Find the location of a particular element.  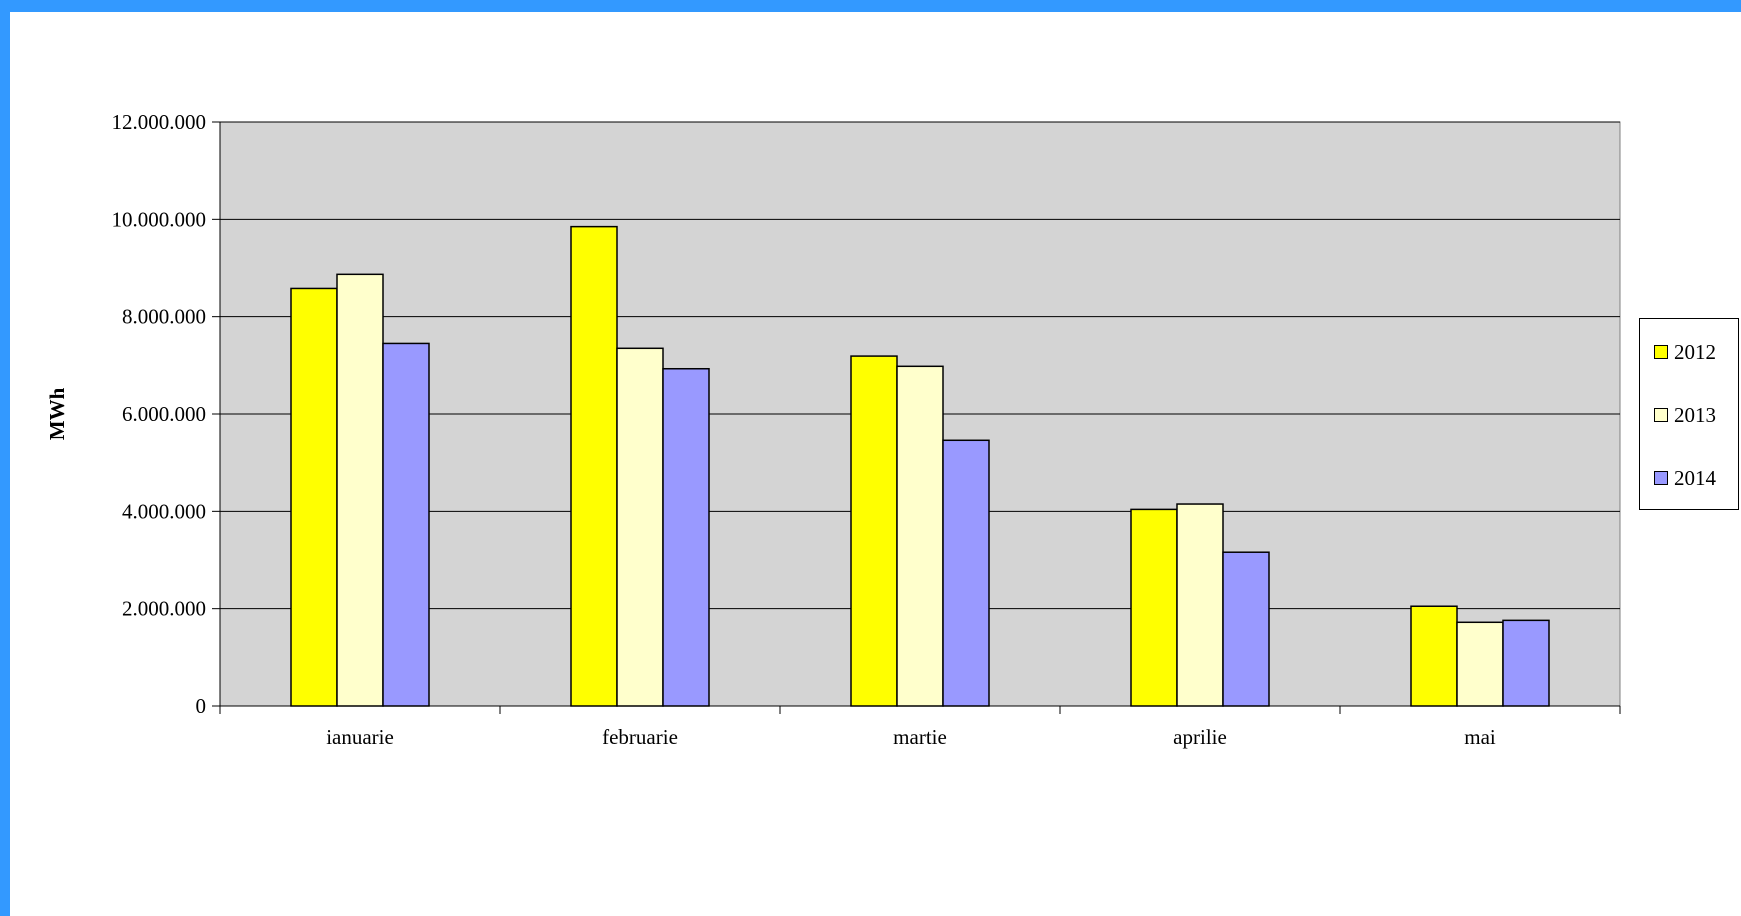

y-tick-label: 6.000.000 is located at coordinates (164, 414).